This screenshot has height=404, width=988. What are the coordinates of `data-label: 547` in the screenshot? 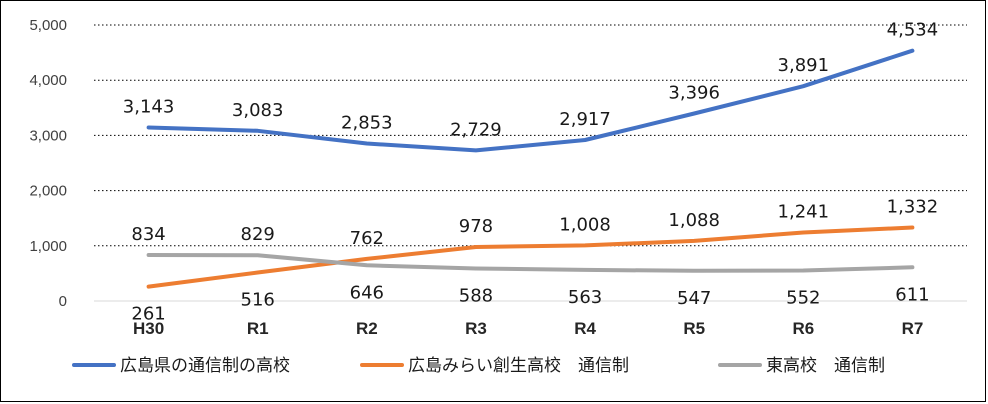 It's located at (694, 298).